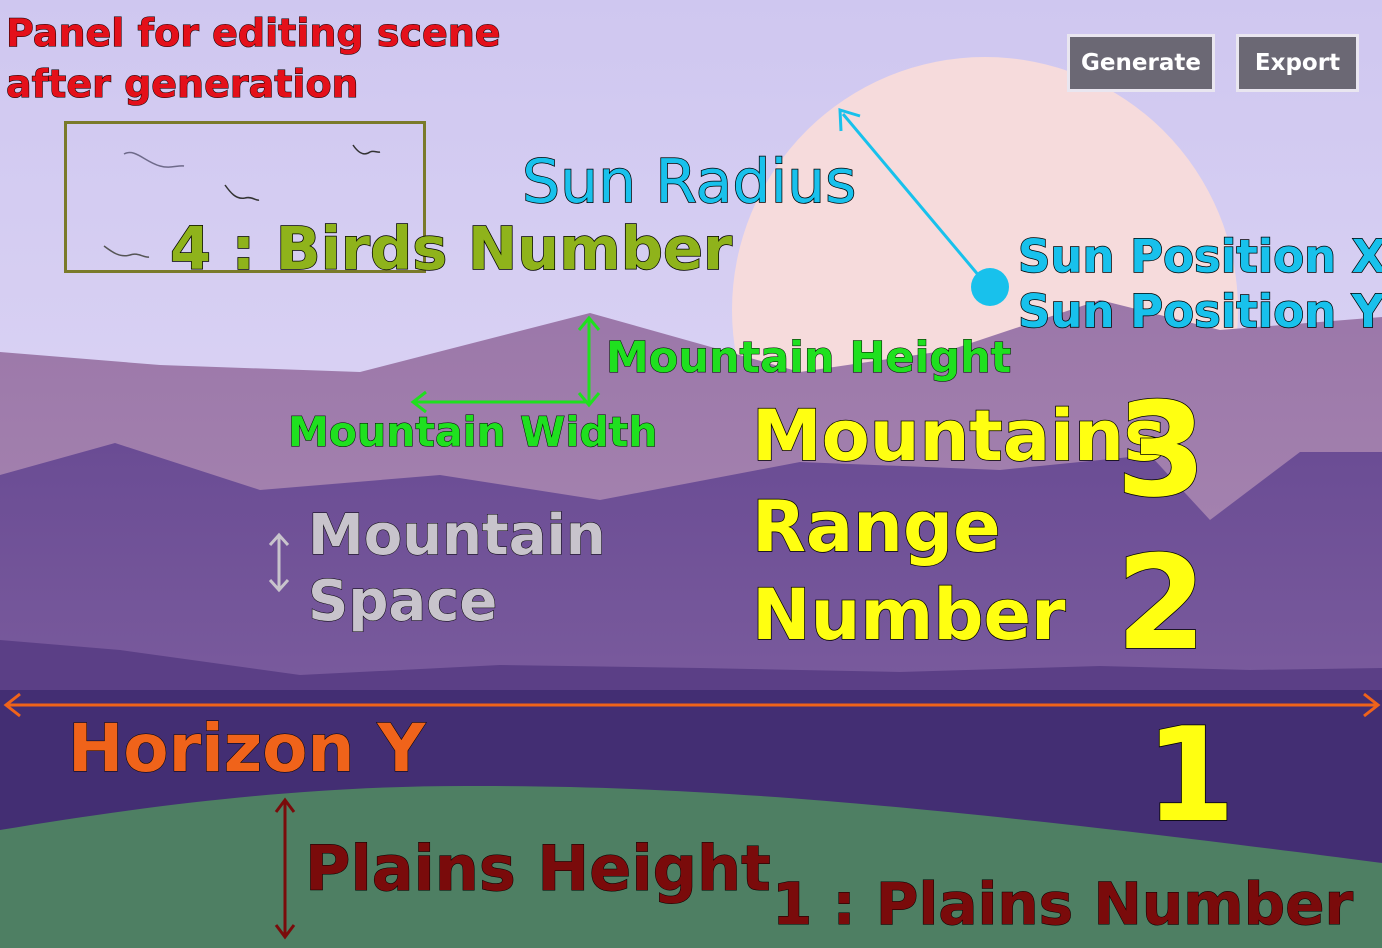  What do you see at coordinates (876, 527) in the screenshot?
I see `mountains-range-label-line2: Range` at bounding box center [876, 527].